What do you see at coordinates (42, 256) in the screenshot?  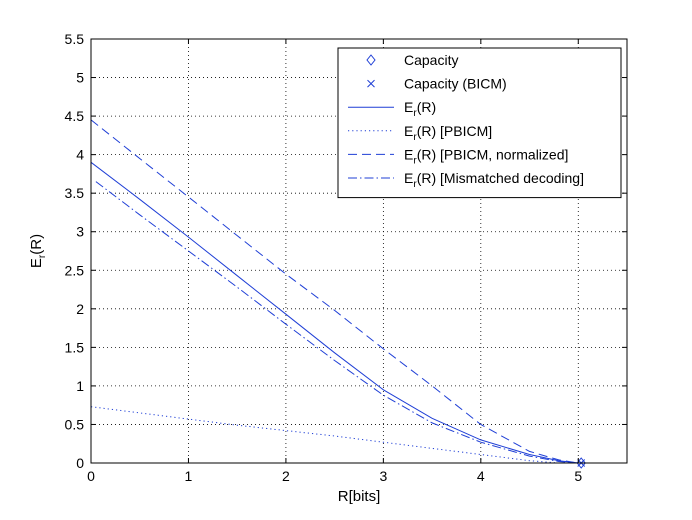 I see `y-axis-label-sub: r` at bounding box center [42, 256].